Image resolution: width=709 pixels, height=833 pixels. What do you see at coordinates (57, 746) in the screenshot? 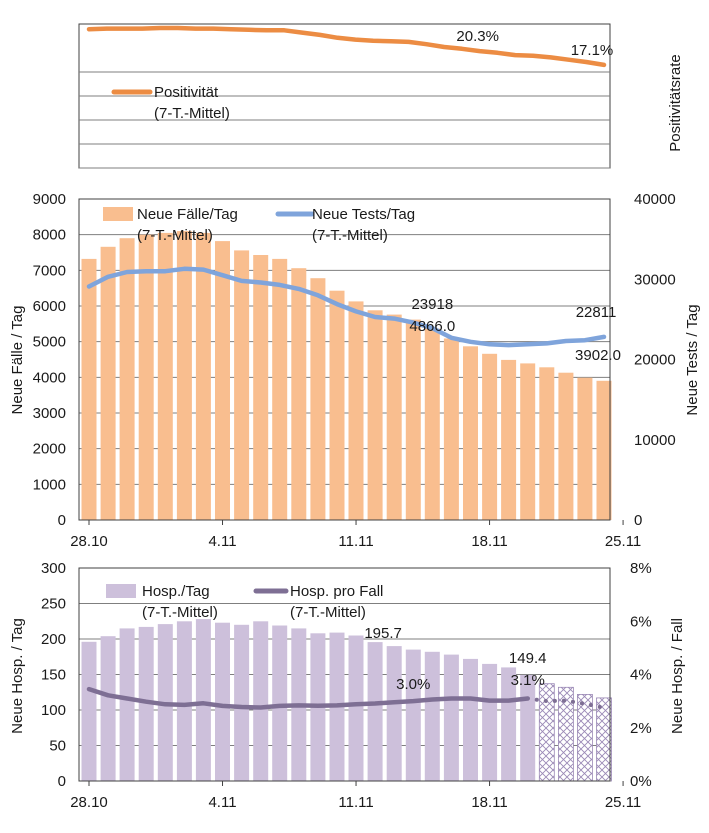
I see `hosp-y-tick-label: 50` at bounding box center [57, 746].